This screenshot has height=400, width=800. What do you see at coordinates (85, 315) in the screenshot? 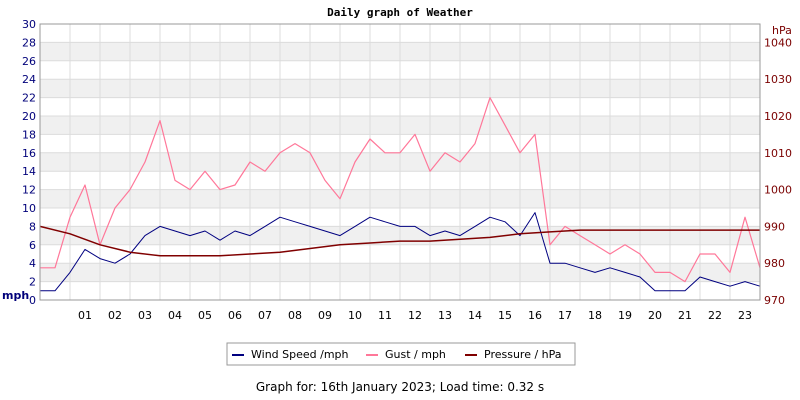
I see `x-tick-label: 01` at bounding box center [85, 315].